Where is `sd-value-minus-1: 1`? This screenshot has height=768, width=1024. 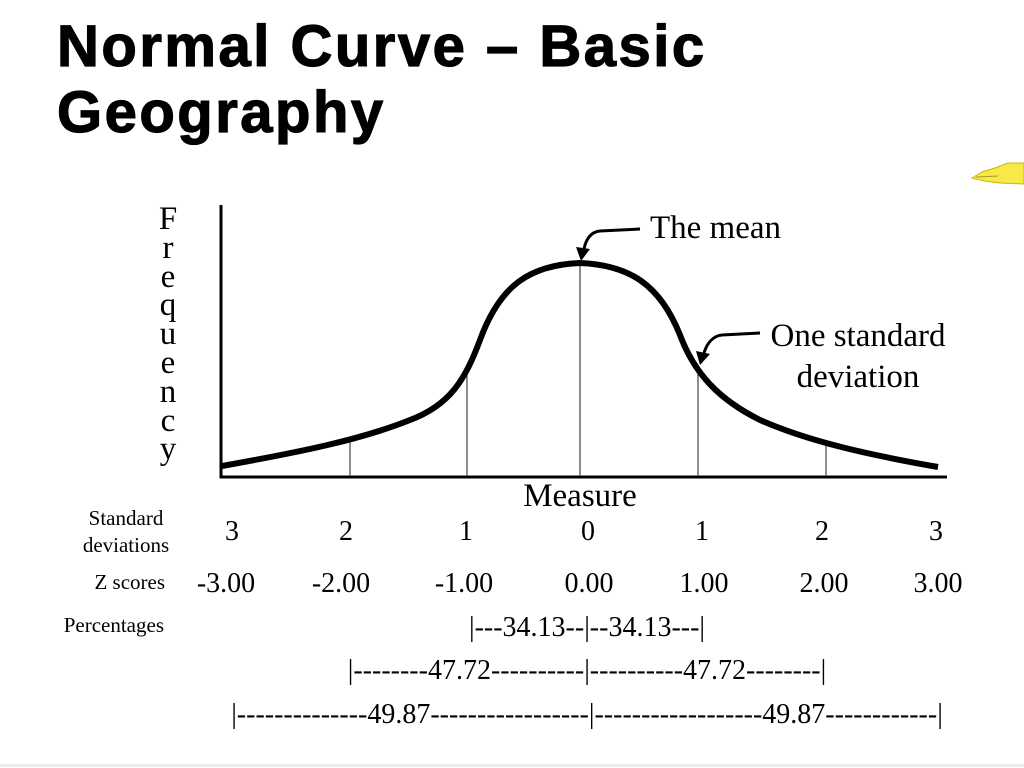 sd-value-minus-1: 1 is located at coordinates (466, 531).